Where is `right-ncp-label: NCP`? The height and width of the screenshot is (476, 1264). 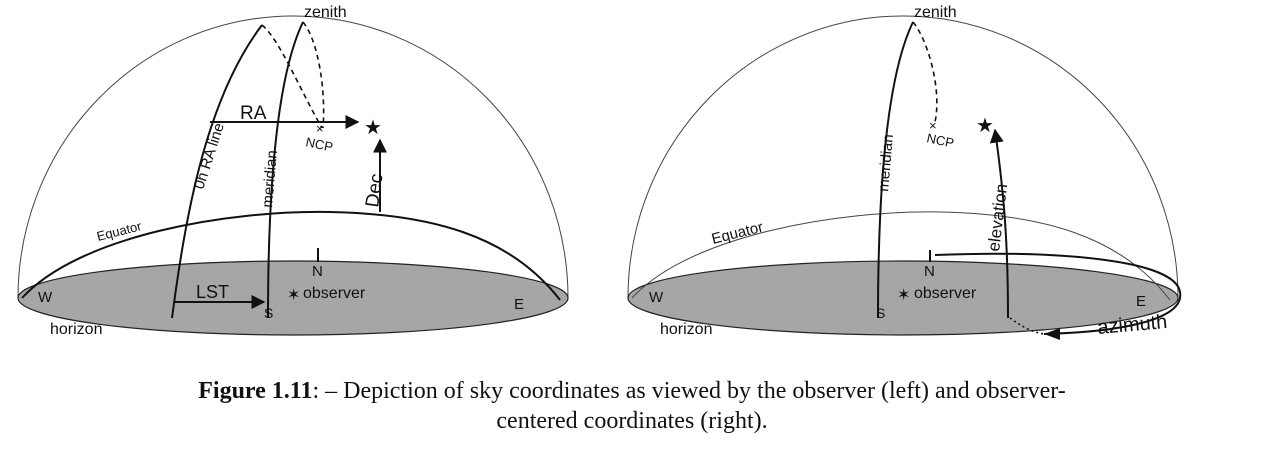
right-ncp-label: NCP is located at coordinates (940, 140).